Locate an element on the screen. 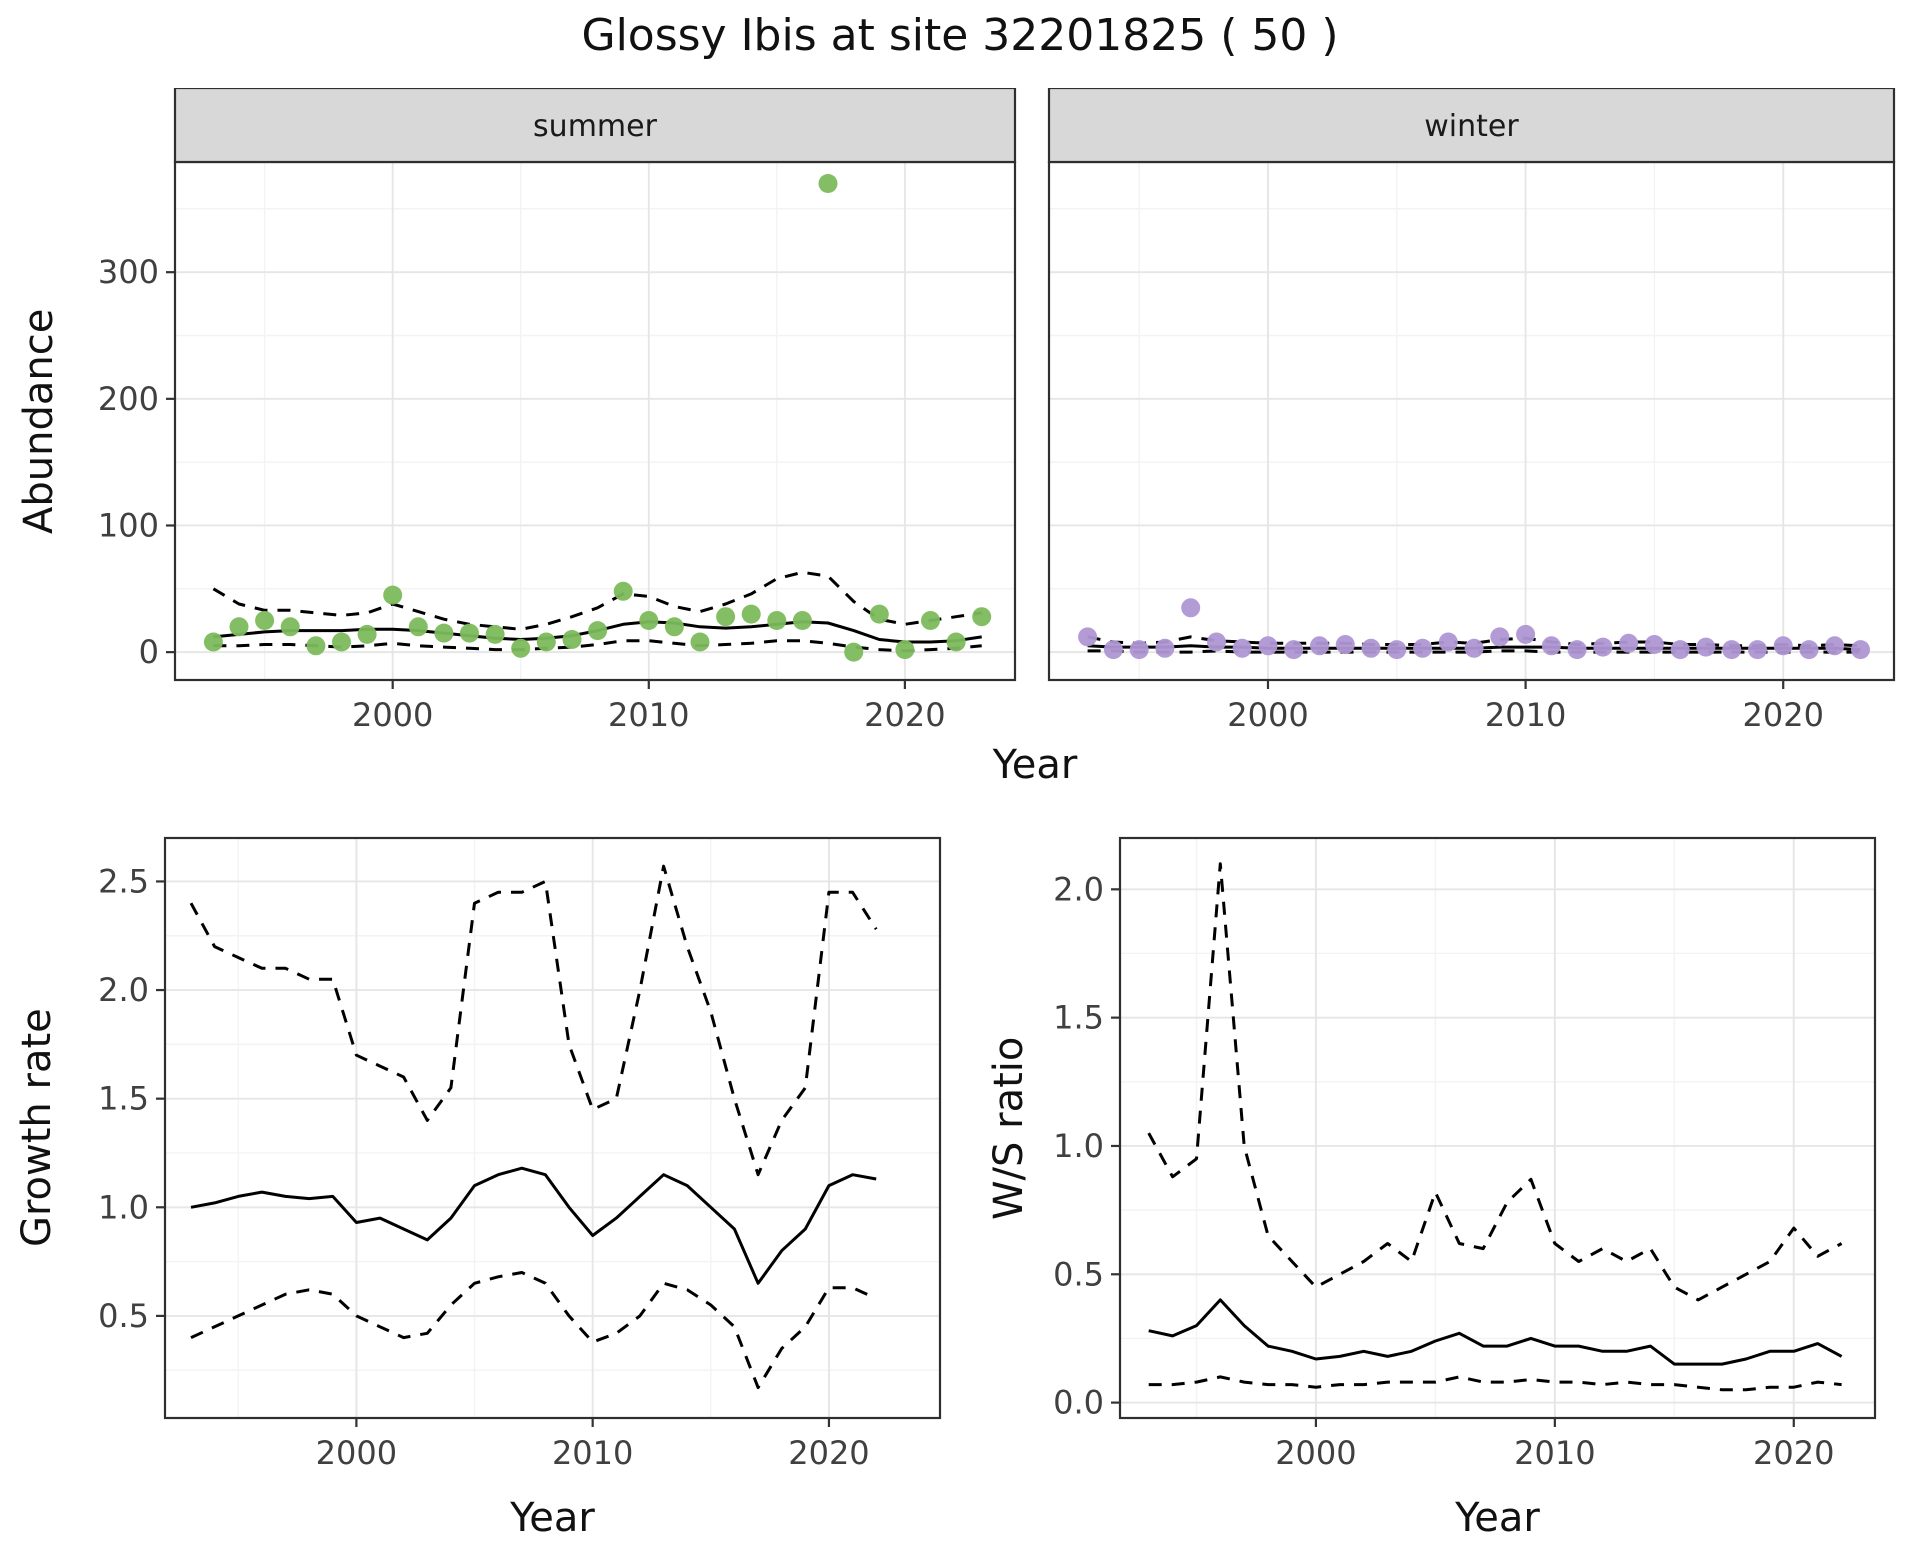  growth-rate-x-axis-title: Year is located at coordinates (552, 1518).